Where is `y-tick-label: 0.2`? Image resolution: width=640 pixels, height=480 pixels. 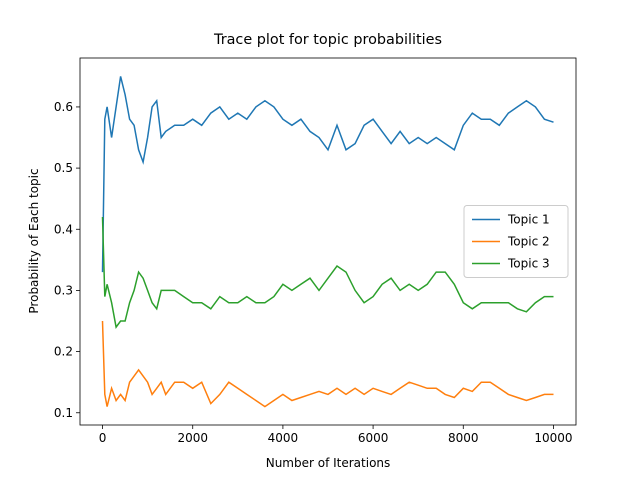 y-tick-label: 0.2 is located at coordinates (63, 352).